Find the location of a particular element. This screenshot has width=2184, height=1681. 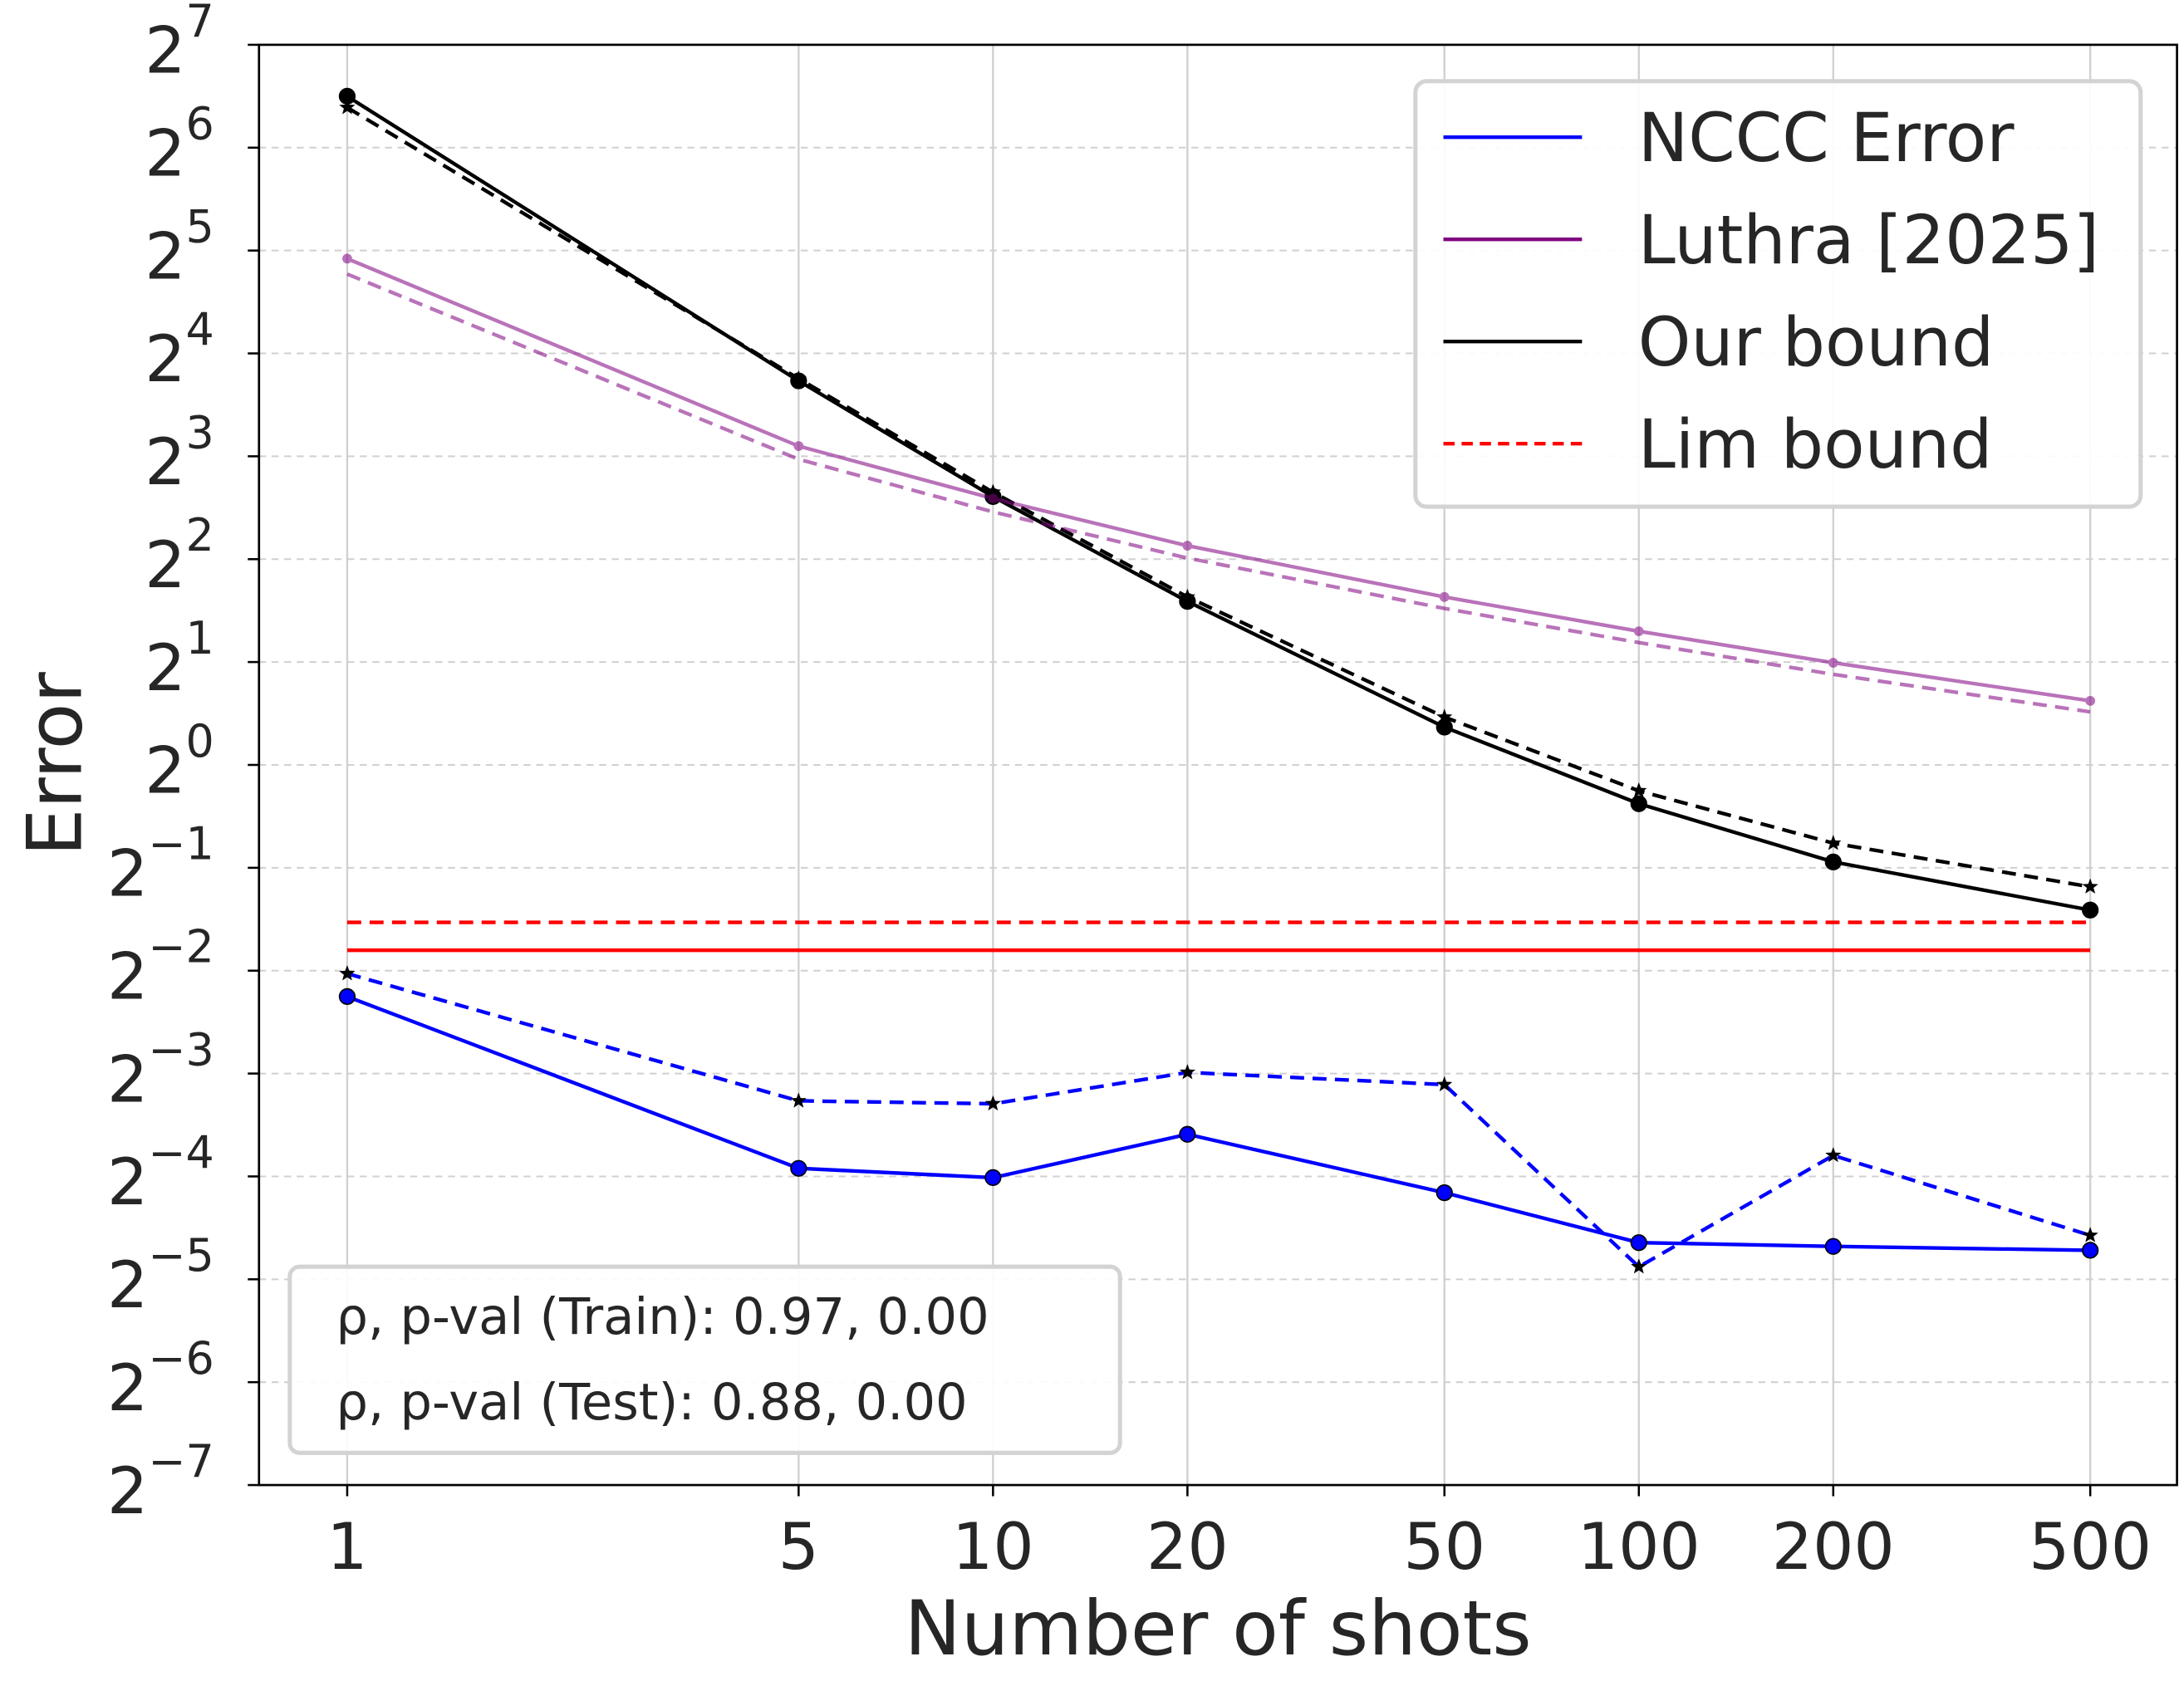

annotation-box is located at coordinates (704, 1359).